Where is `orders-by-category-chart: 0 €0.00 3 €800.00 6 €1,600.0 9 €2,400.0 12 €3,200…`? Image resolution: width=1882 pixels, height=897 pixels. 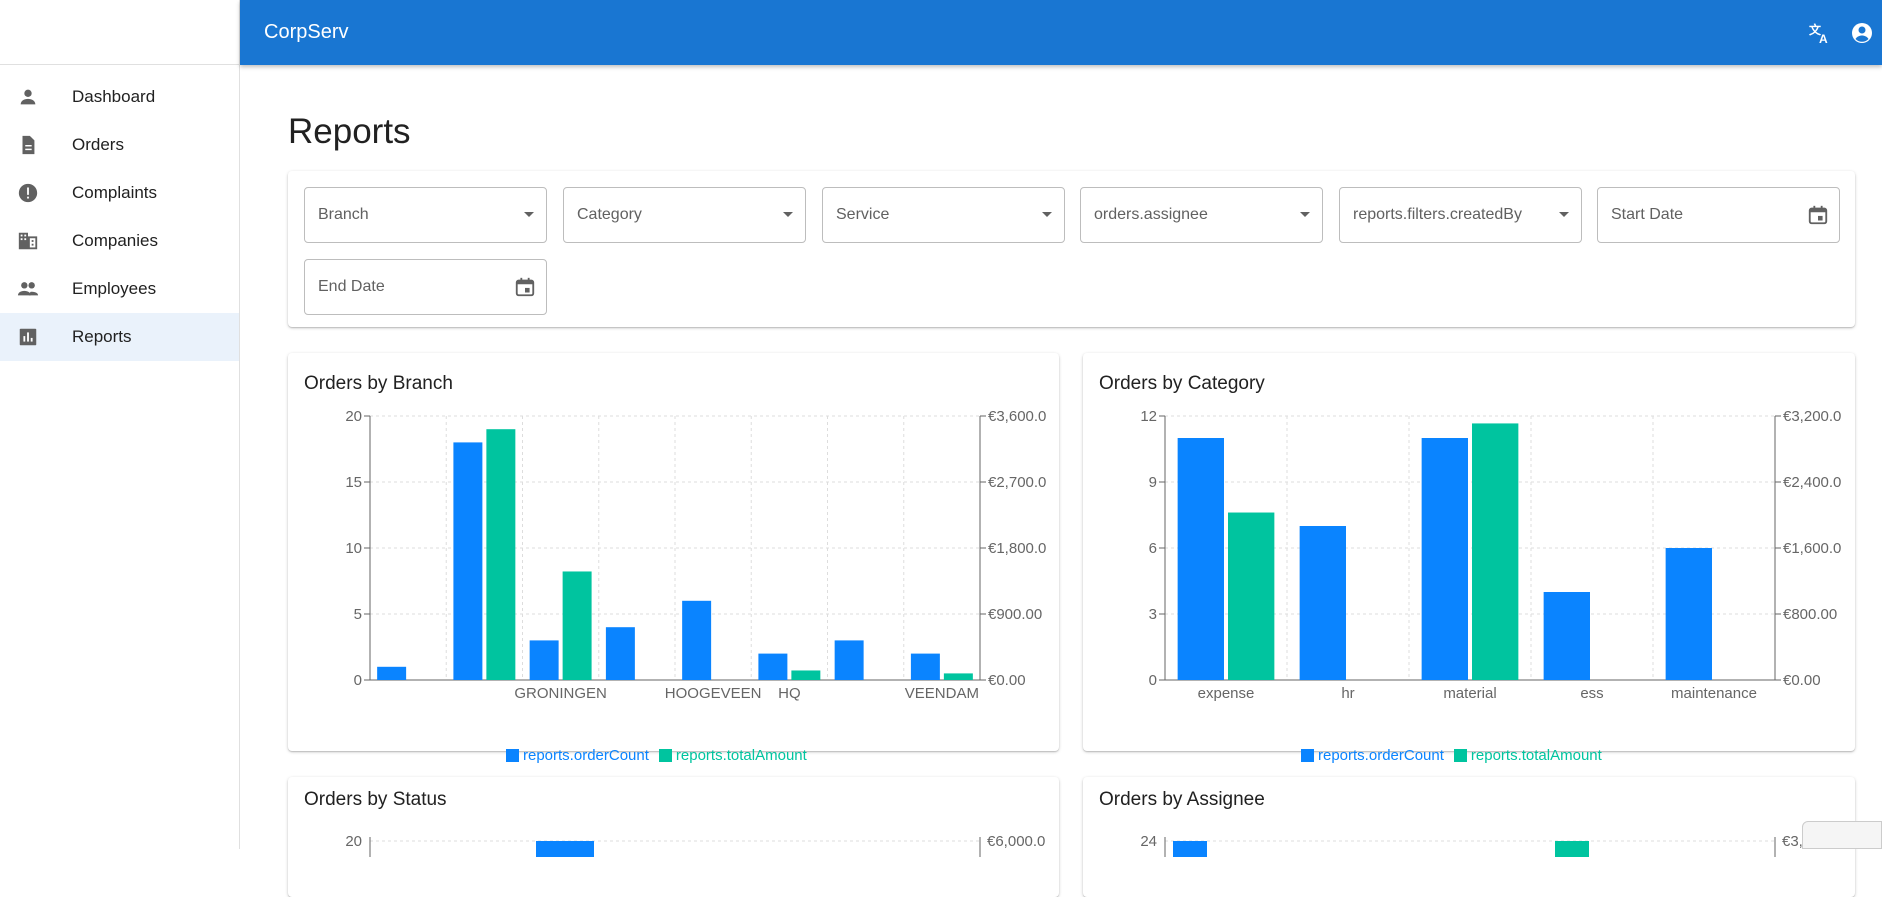 orders-by-category-chart: 0 €0.00 3 €800.00 6 €1,600.0 9 €2,400.0 12 €3,200… is located at coordinates (1490, 555).